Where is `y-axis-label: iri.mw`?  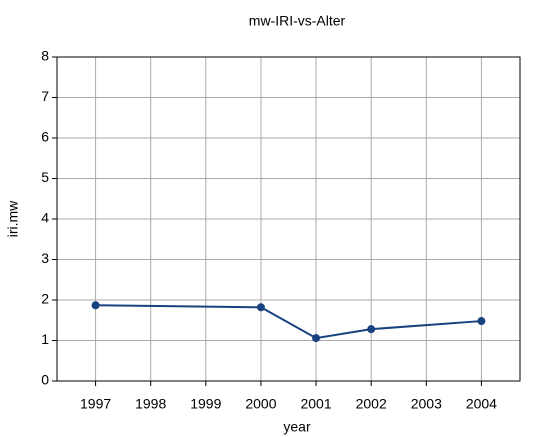
y-axis-label: iri.mw is located at coordinates (13, 218).